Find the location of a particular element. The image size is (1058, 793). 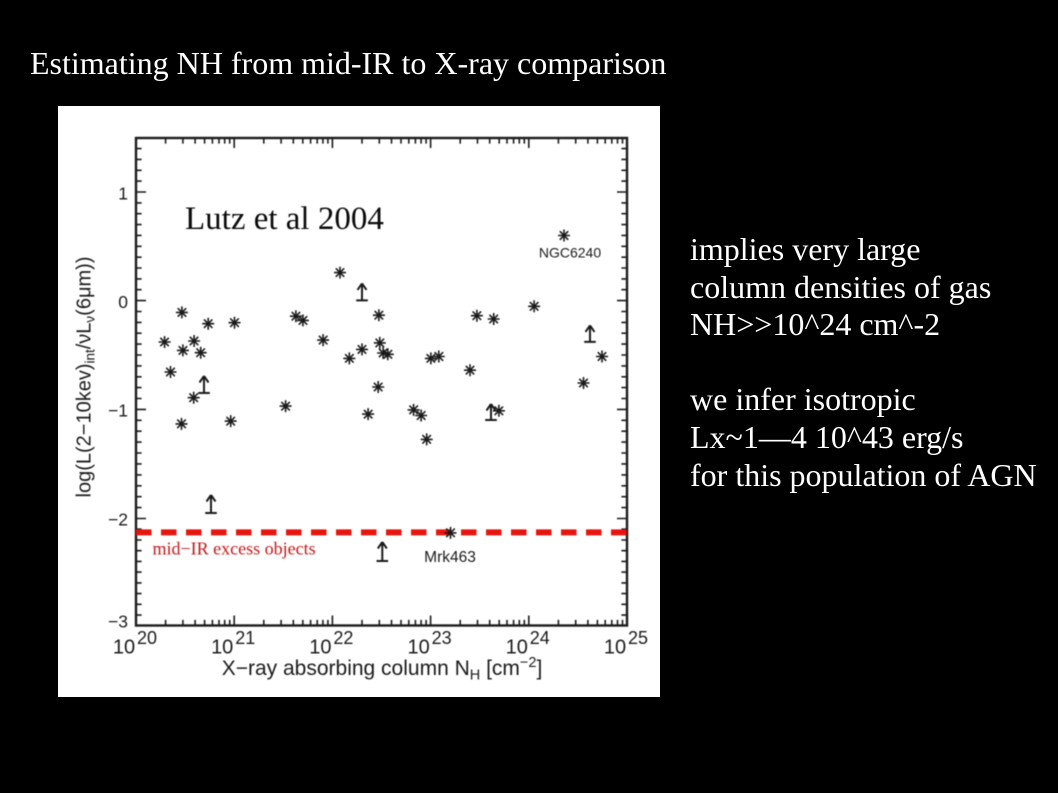

svg-text: Mrk463 is located at coordinates (450, 557).